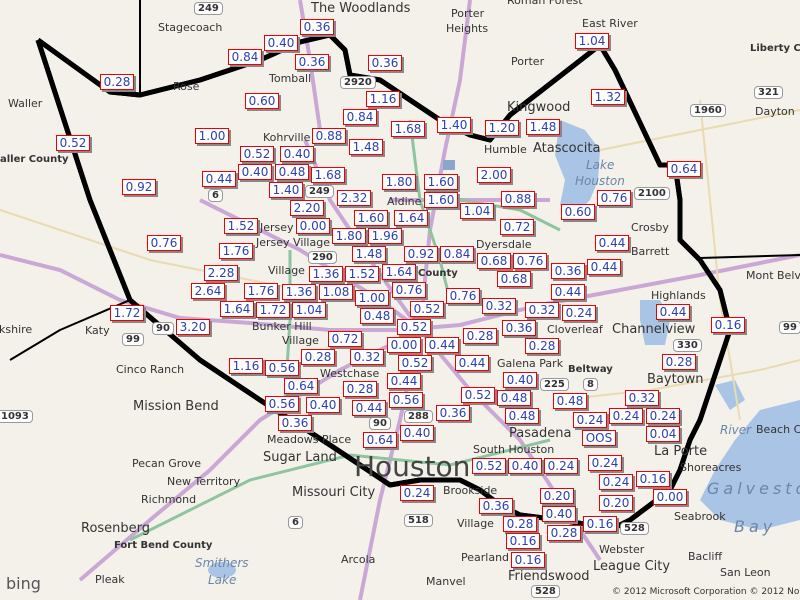  Describe the element at coordinates (208, 291) in the screenshot. I see `rainfall-value-label: 2.64` at that location.